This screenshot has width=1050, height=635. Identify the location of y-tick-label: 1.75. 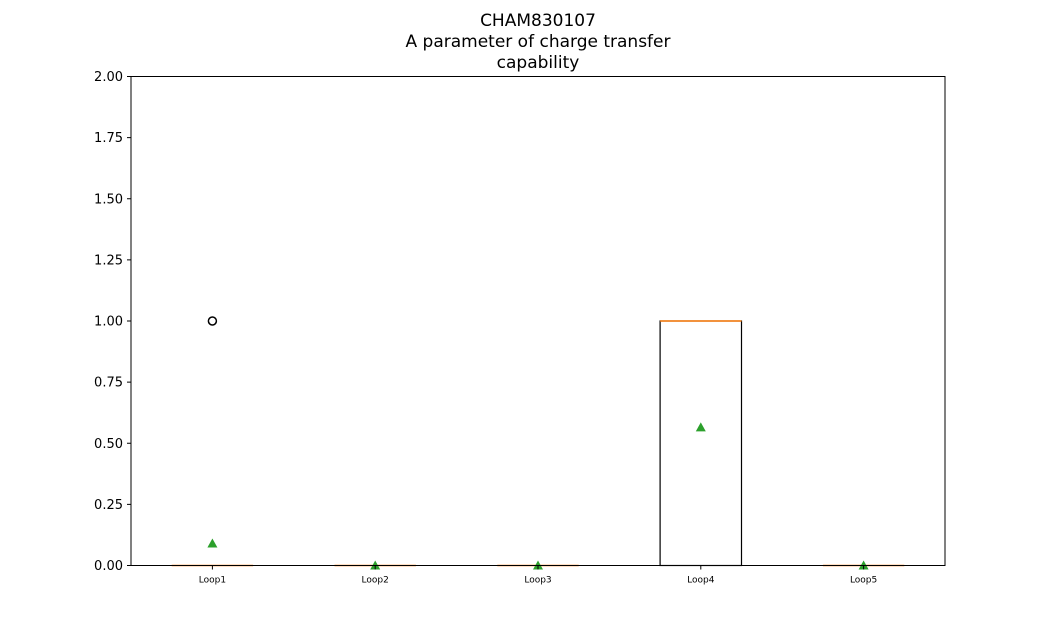
(108, 138).